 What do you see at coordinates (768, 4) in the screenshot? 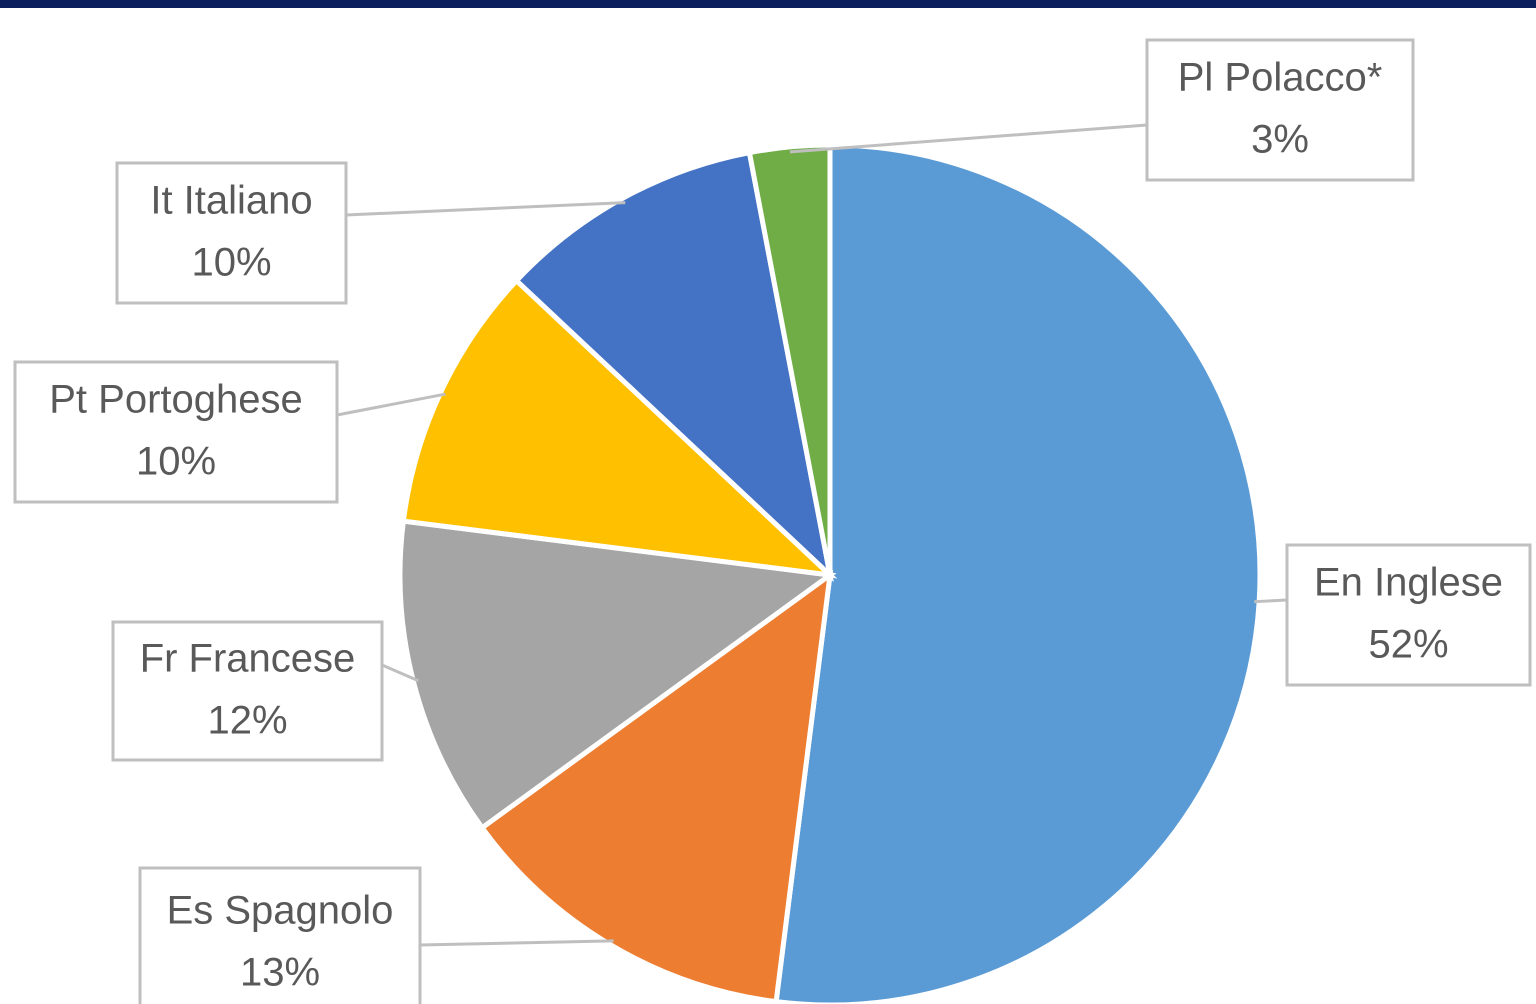
I see `top-band` at bounding box center [768, 4].